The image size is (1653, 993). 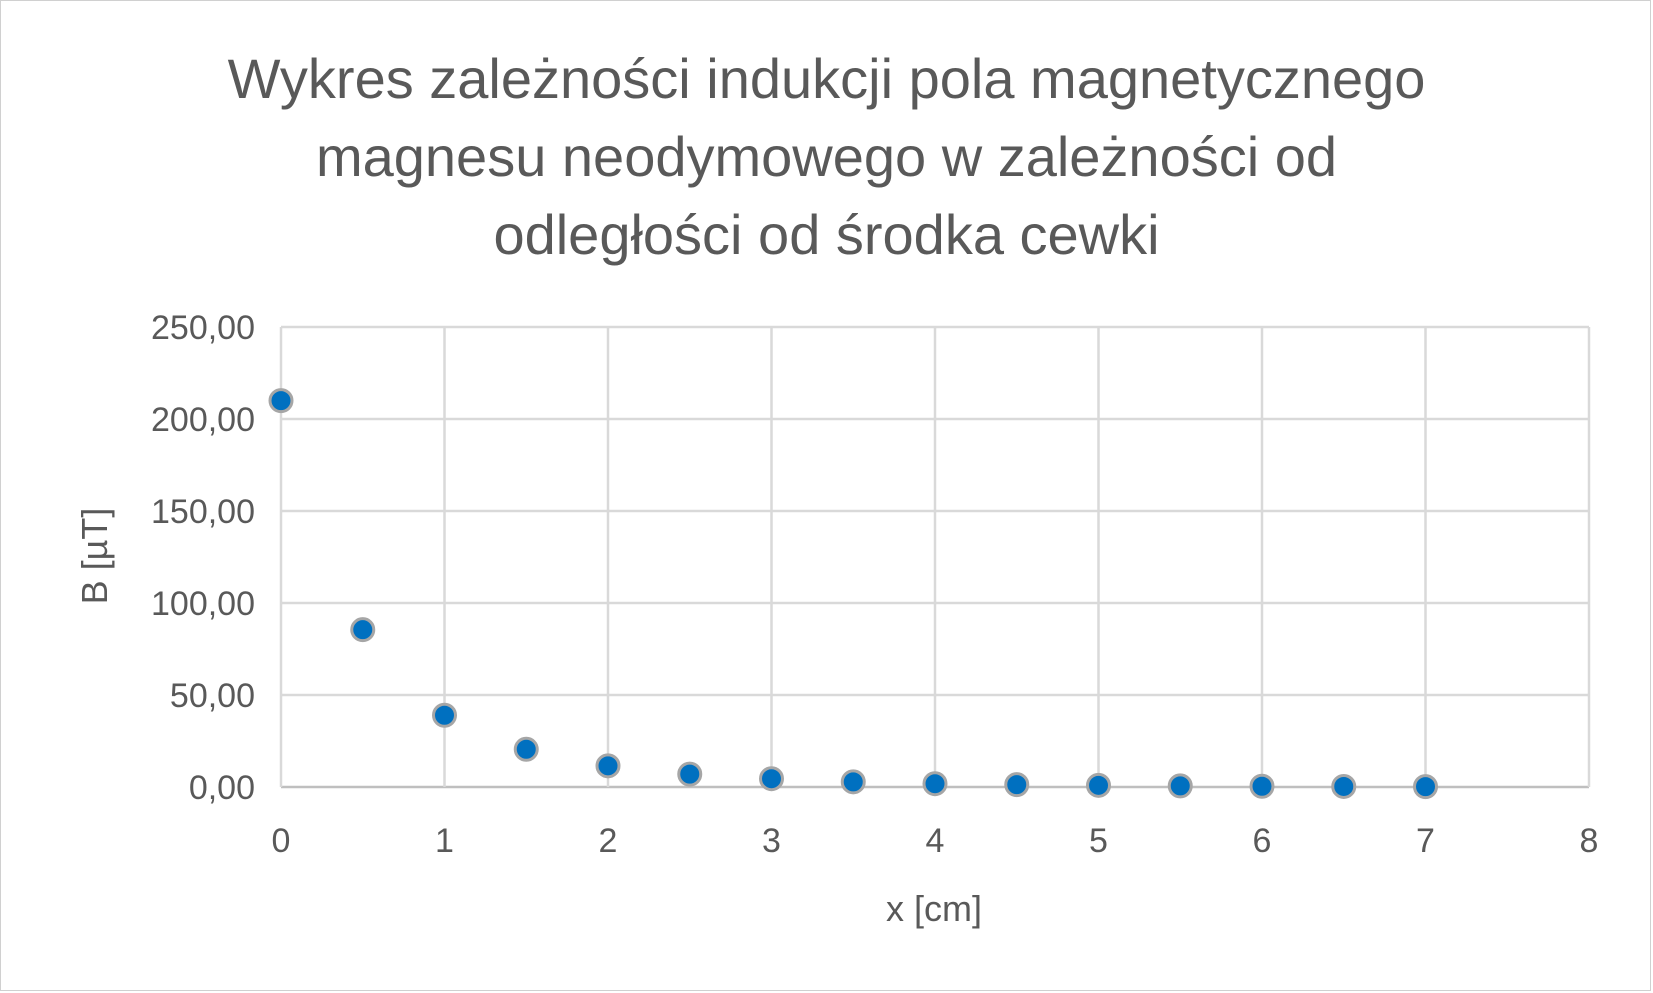 What do you see at coordinates (1098, 841) in the screenshot?
I see `x-tick-label: 5` at bounding box center [1098, 841].